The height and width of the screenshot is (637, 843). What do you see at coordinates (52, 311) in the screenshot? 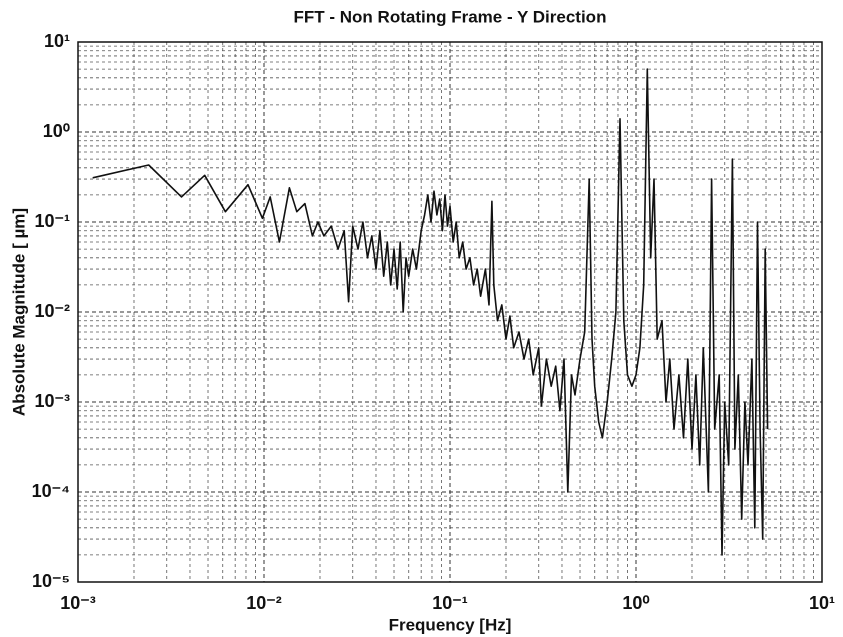
I see `y-tick-label: 10⁻²` at bounding box center [52, 311].